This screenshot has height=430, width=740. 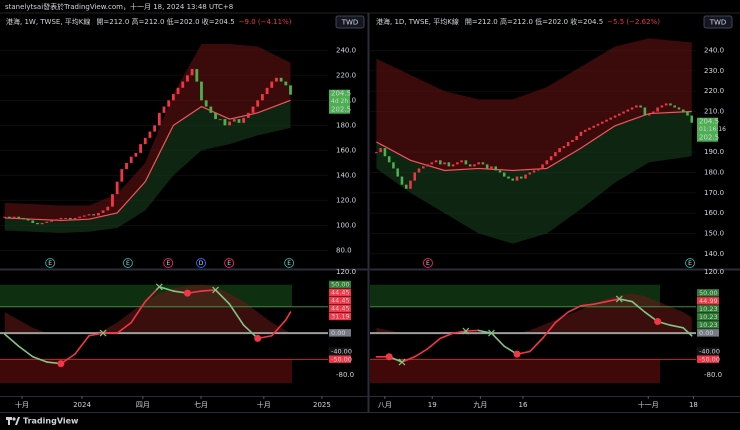 I want to click on y-tick-label: 100.0, so click(x=346, y=225).